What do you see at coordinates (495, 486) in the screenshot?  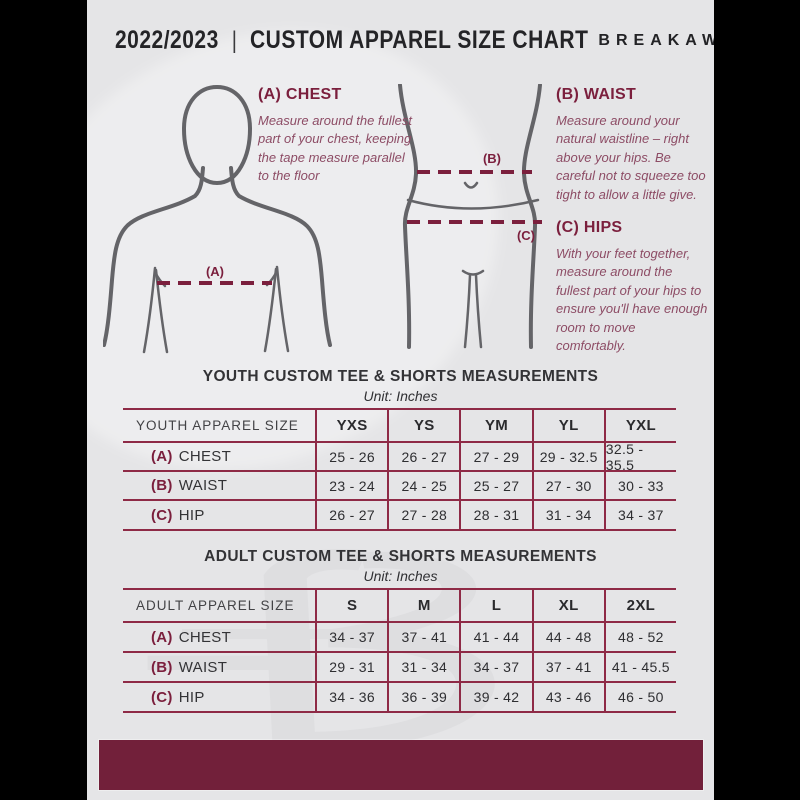 I see `table-cell: 25 - 27` at bounding box center [495, 486].